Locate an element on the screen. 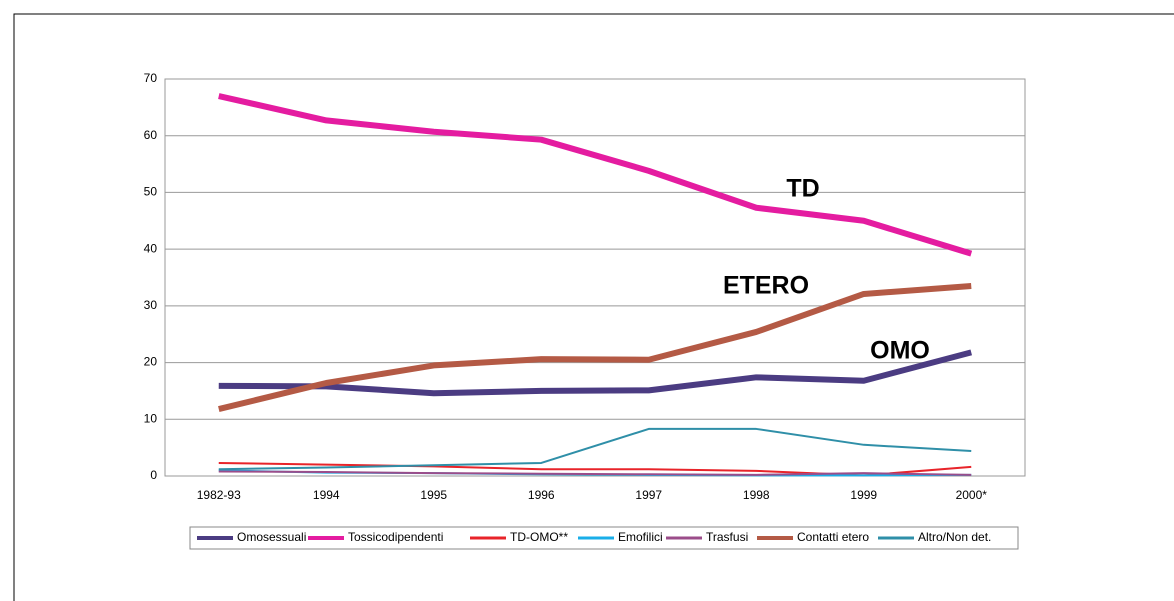 This screenshot has height=601, width=1174. y-tick-label: 30 is located at coordinates (151, 305).